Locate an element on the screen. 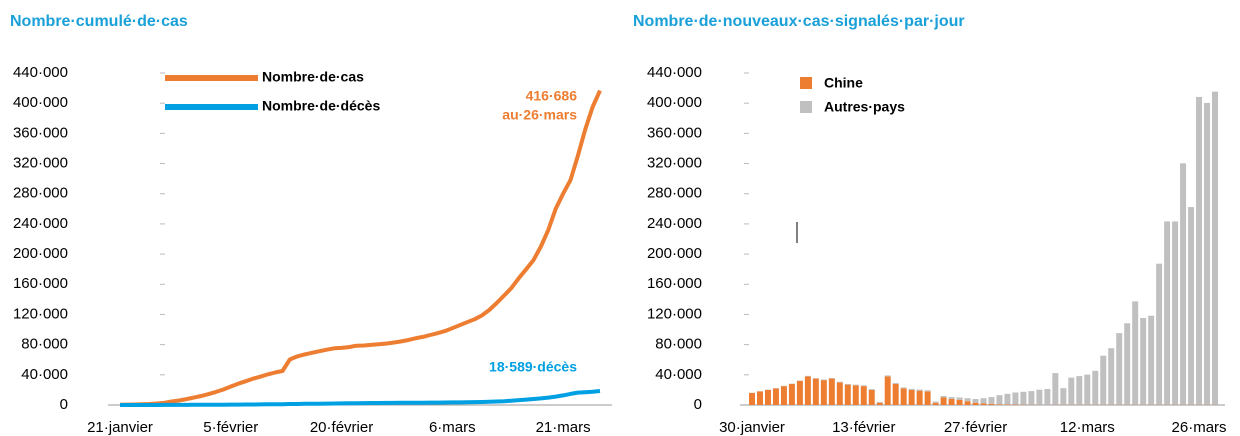 This screenshot has width=1240, height=436. legend-label: Chine is located at coordinates (843, 83).